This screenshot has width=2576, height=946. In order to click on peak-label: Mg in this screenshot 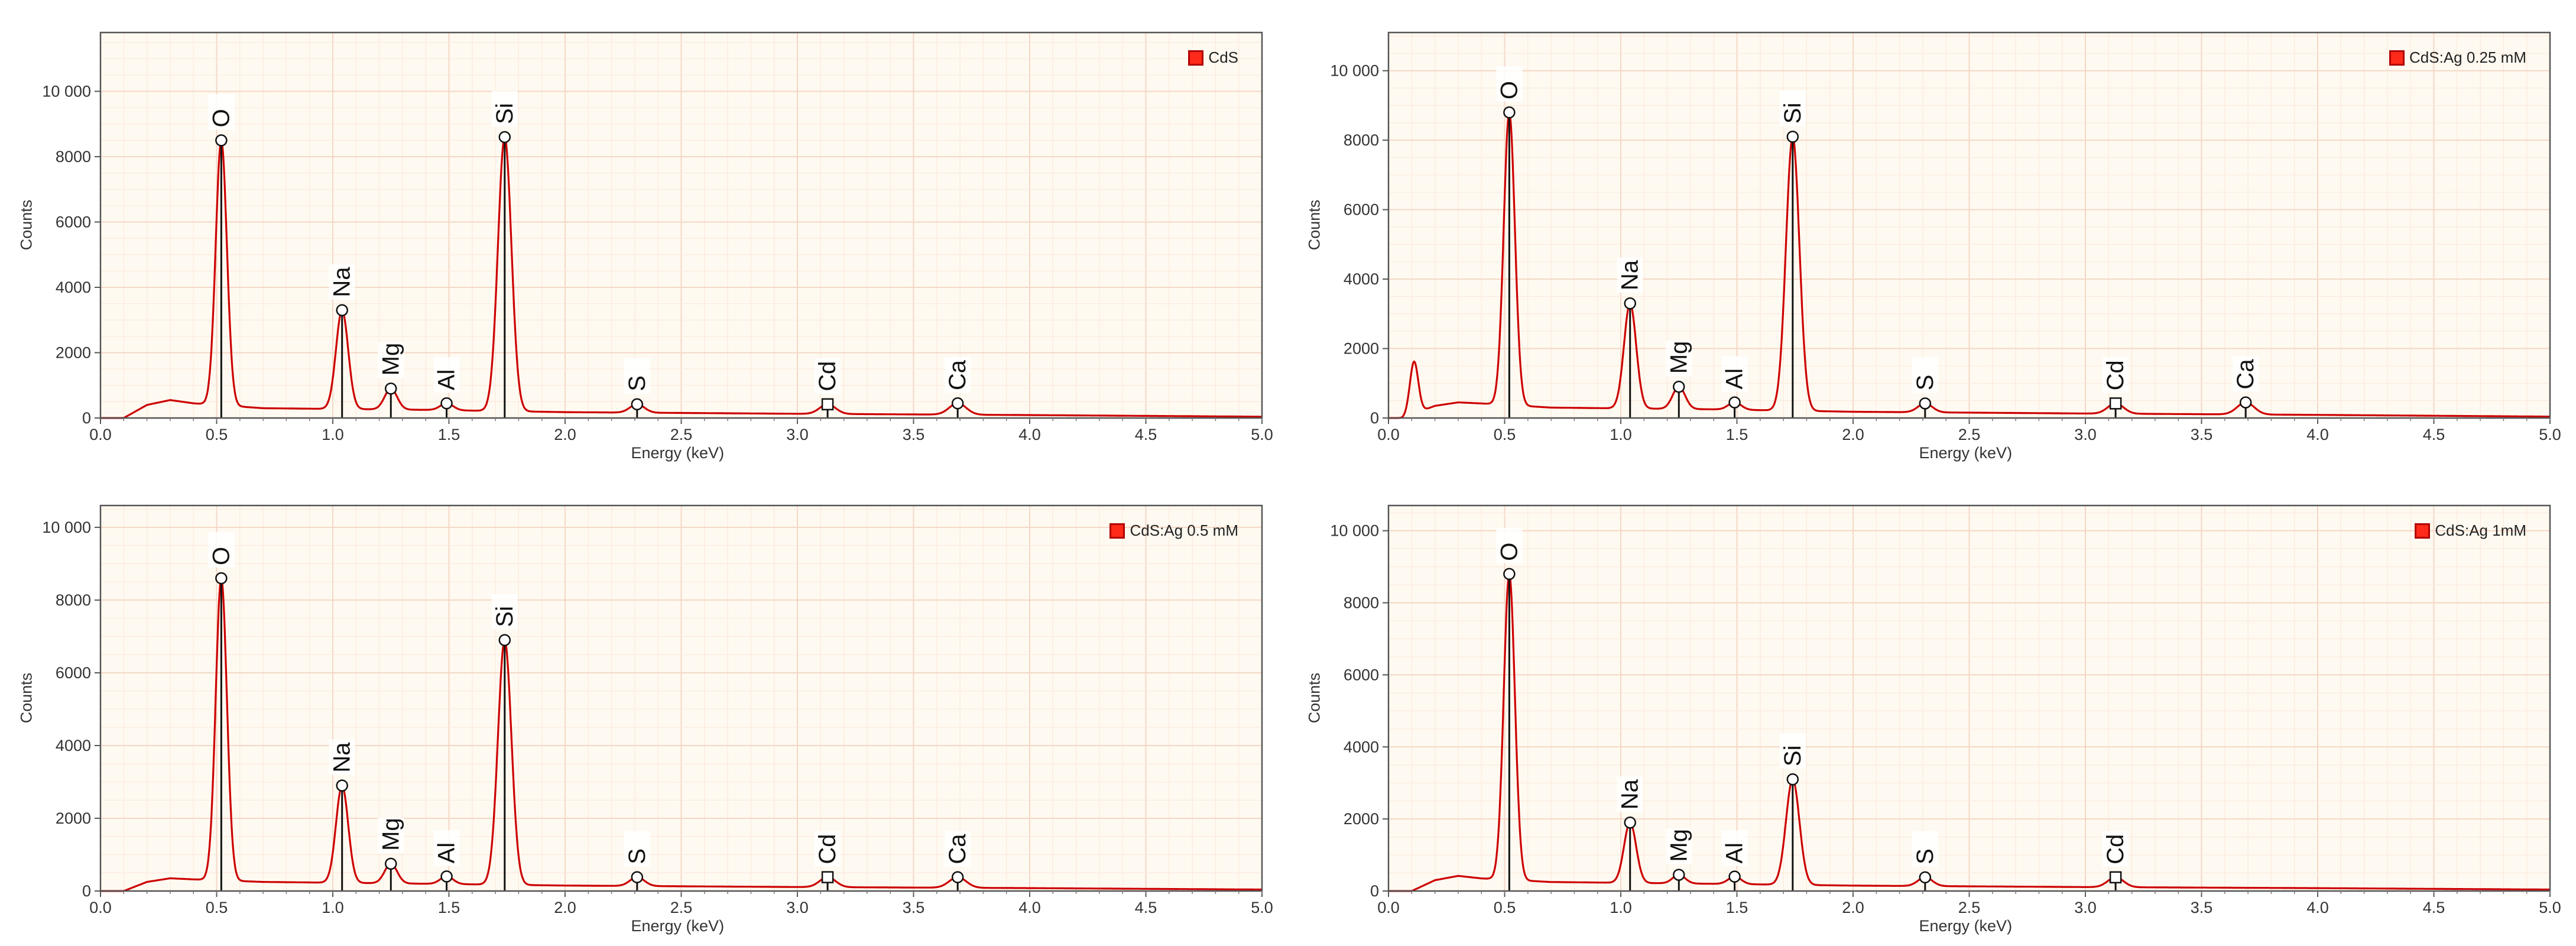, I will do `click(1679, 846)`.